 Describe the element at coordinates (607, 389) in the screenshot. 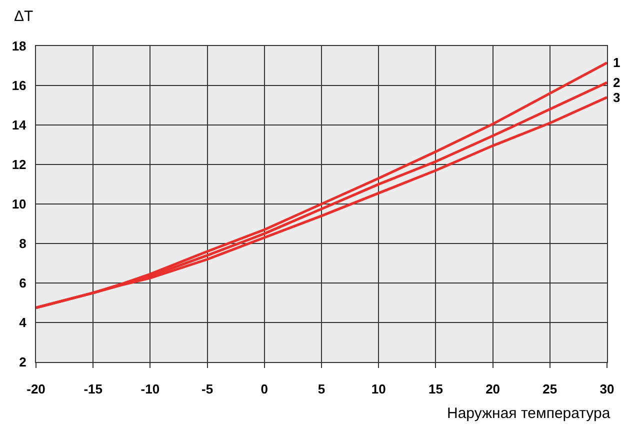

I see `x-tick-label: 30` at that location.